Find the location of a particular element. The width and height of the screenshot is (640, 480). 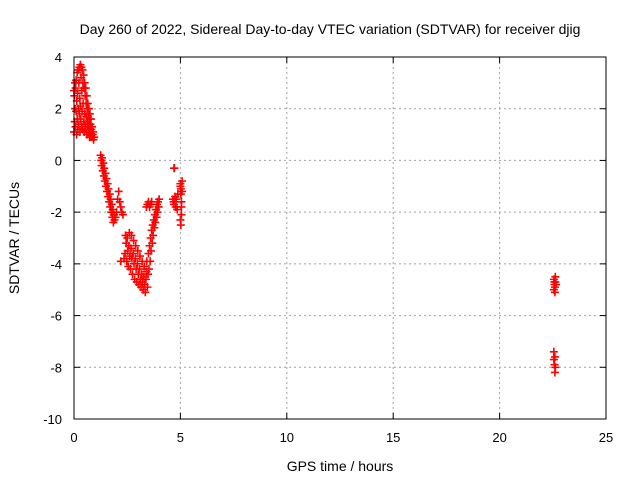

y-tick-label: -6 is located at coordinates (56, 316).